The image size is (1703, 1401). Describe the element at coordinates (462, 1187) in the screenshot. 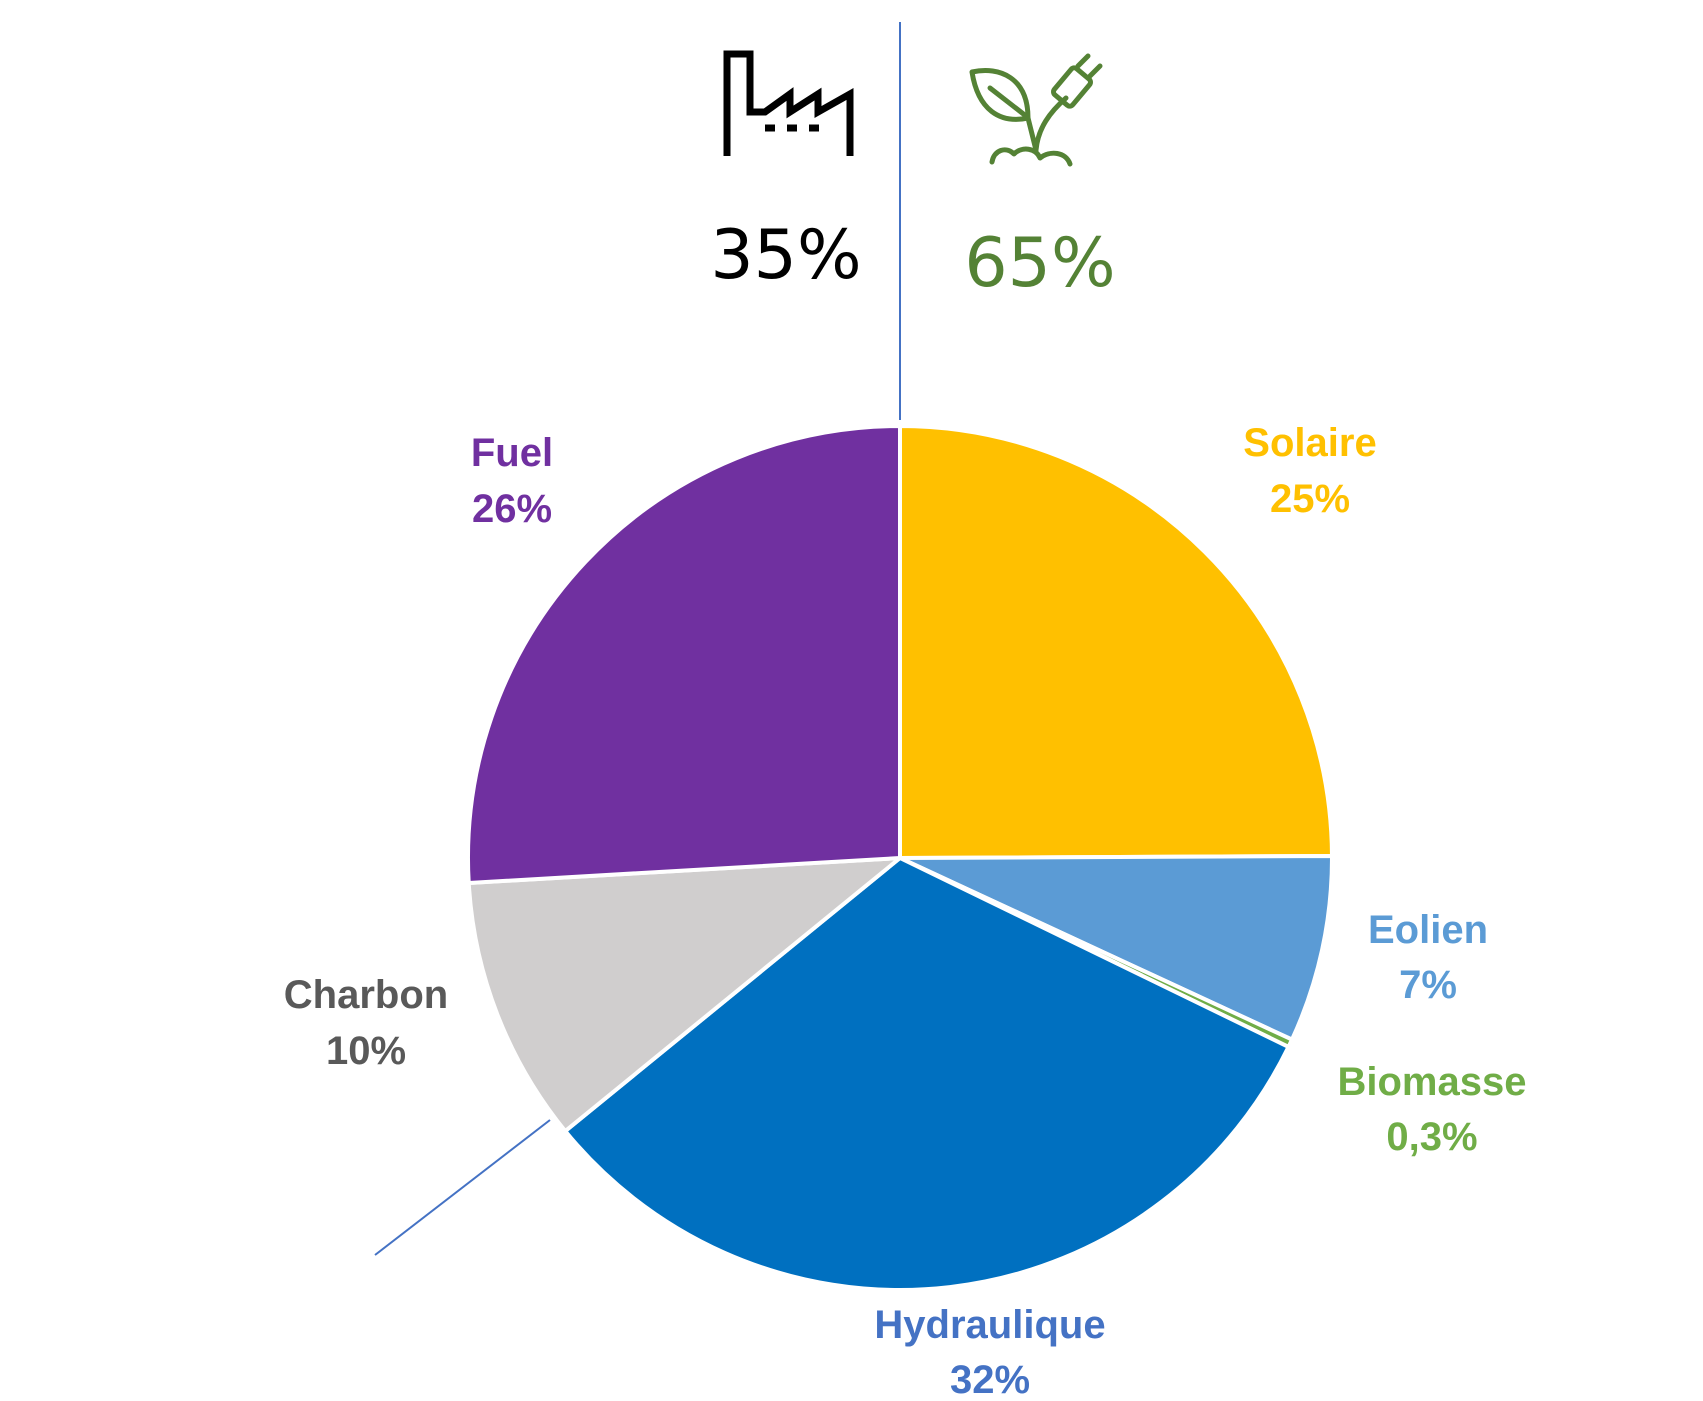

I see `divider-line-bottom` at that location.